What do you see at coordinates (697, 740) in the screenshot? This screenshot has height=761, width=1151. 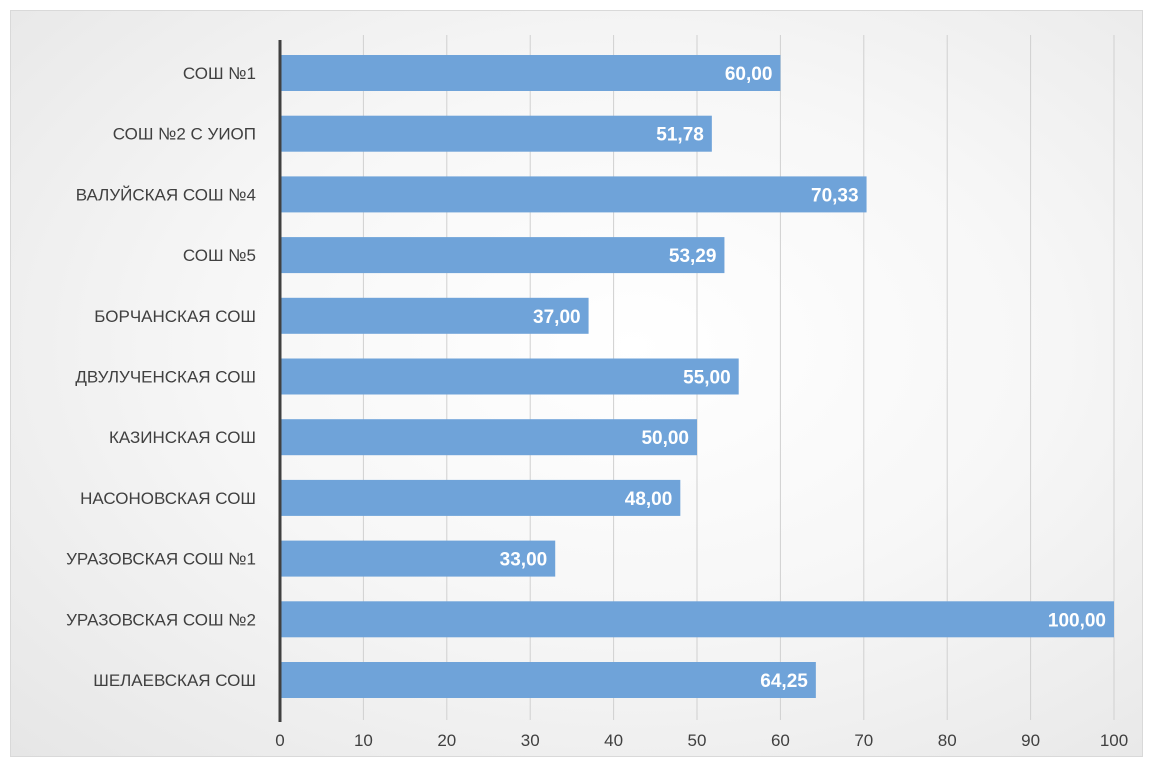 I see `x-tick-label: 50` at bounding box center [697, 740].